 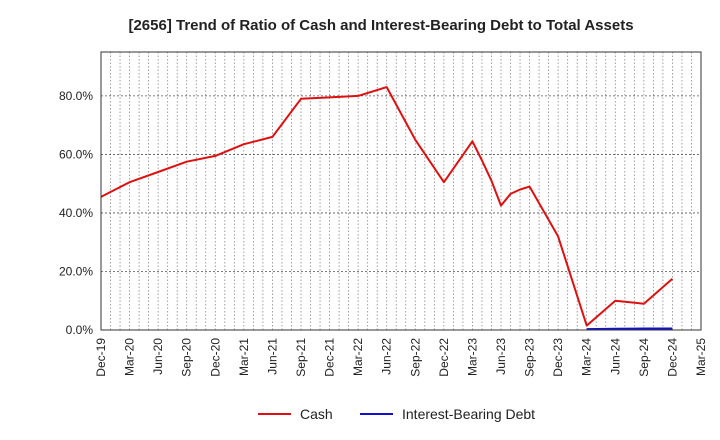 What do you see at coordinates (468, 414) in the screenshot?
I see `legend-label-interest-bearing-debt: Interest-Bearing Debt` at bounding box center [468, 414].